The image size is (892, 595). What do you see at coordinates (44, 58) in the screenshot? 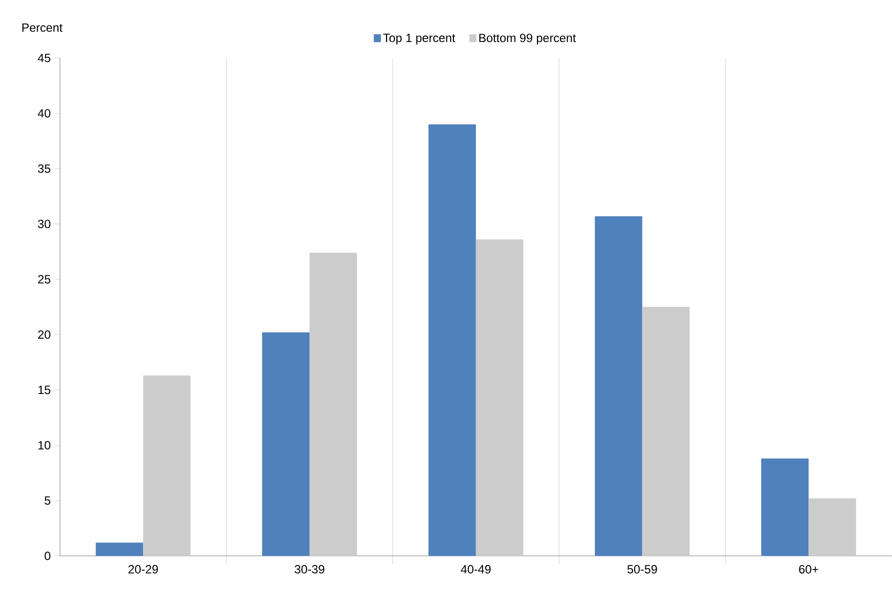
I see `y-tick-label: 45` at bounding box center [44, 58].